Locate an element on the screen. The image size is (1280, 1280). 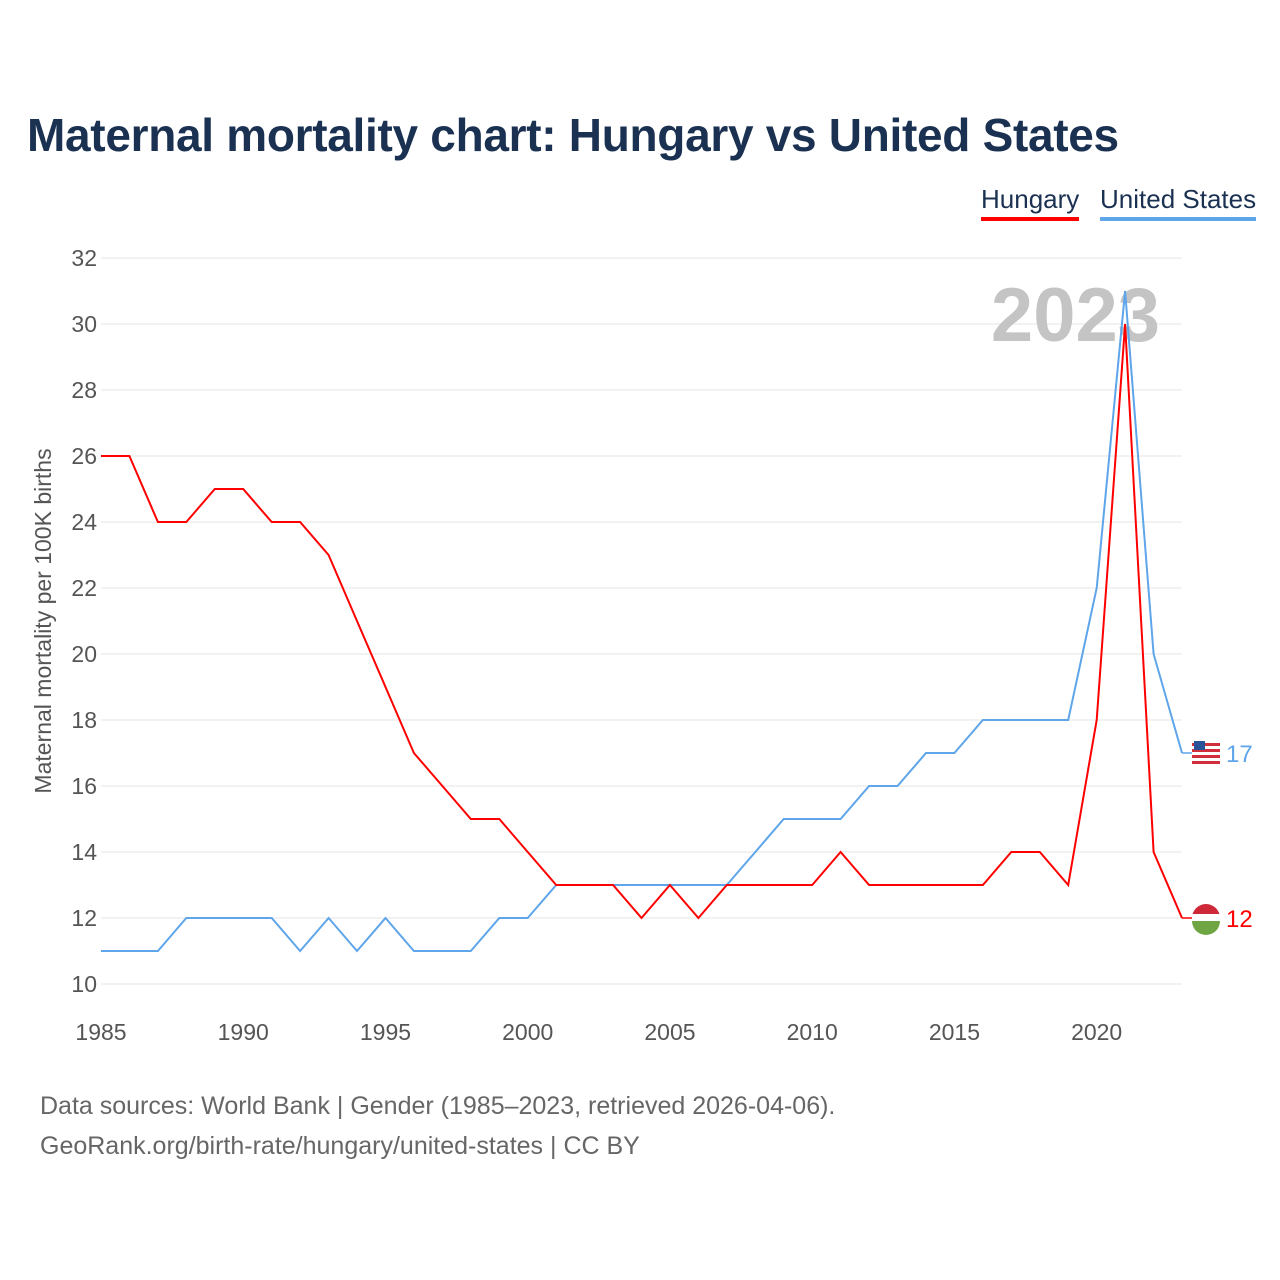
year-watermark: 2023 is located at coordinates (1075, 315).